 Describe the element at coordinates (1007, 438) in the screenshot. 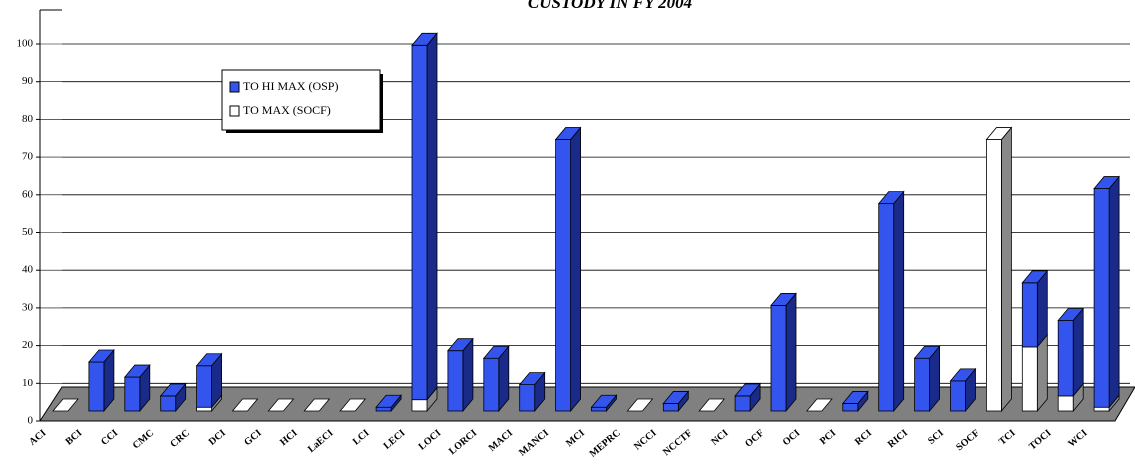

I see `x-tick-label: TCI` at that location.